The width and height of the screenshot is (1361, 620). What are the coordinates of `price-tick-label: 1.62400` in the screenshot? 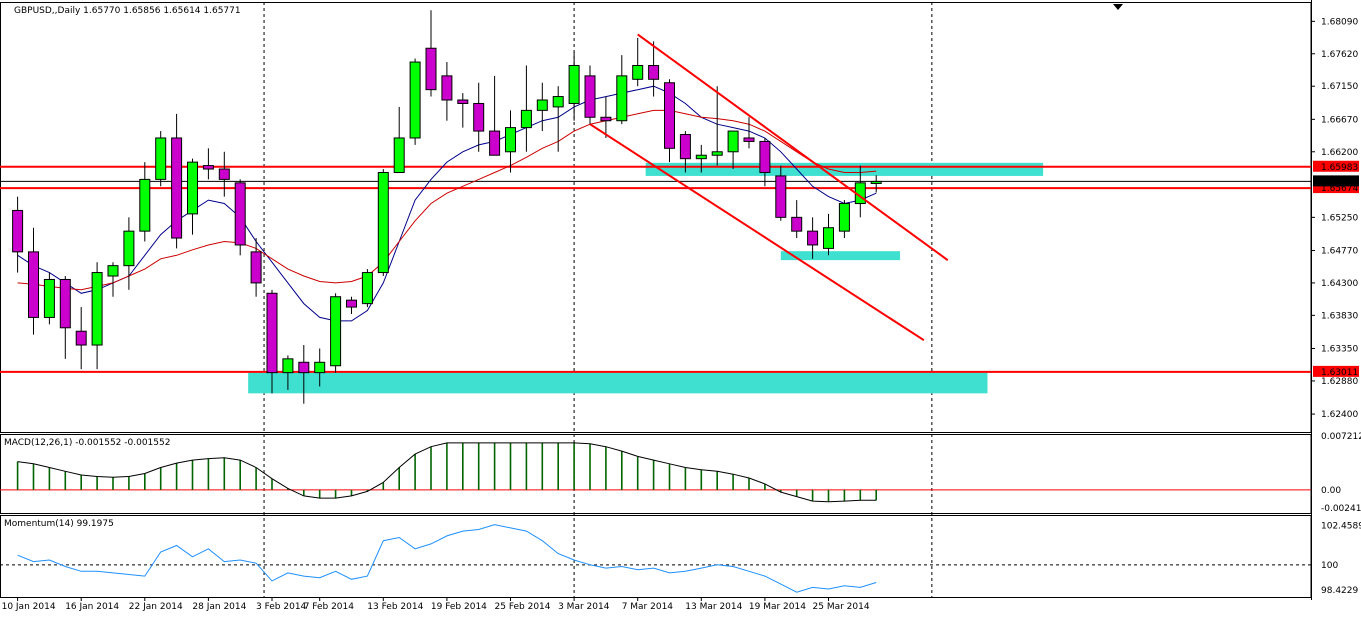 It's located at (1339, 415).